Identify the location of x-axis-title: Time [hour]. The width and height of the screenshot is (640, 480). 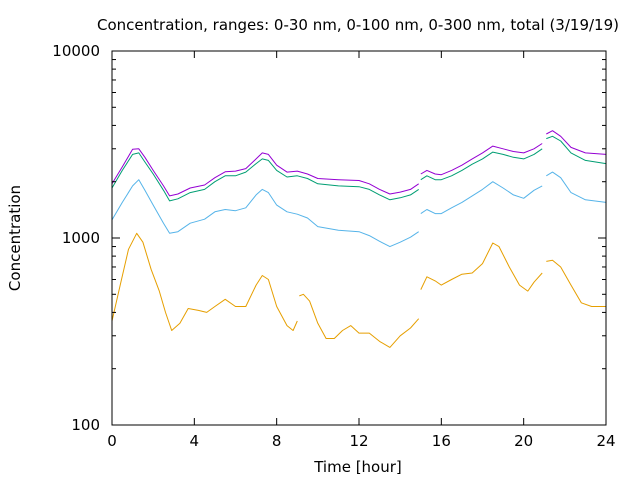
(357, 467).